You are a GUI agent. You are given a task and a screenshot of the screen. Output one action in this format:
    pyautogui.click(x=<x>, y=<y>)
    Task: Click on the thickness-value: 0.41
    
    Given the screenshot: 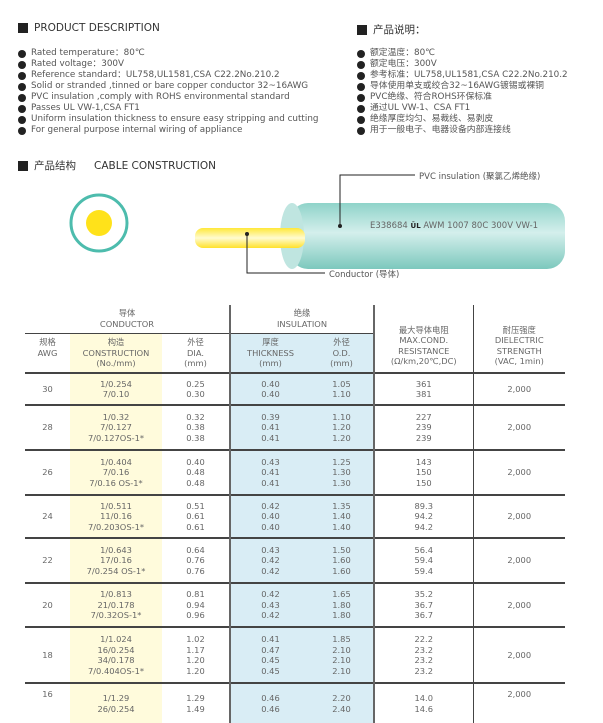 What is the action you would take?
    pyautogui.click(x=270, y=482)
    